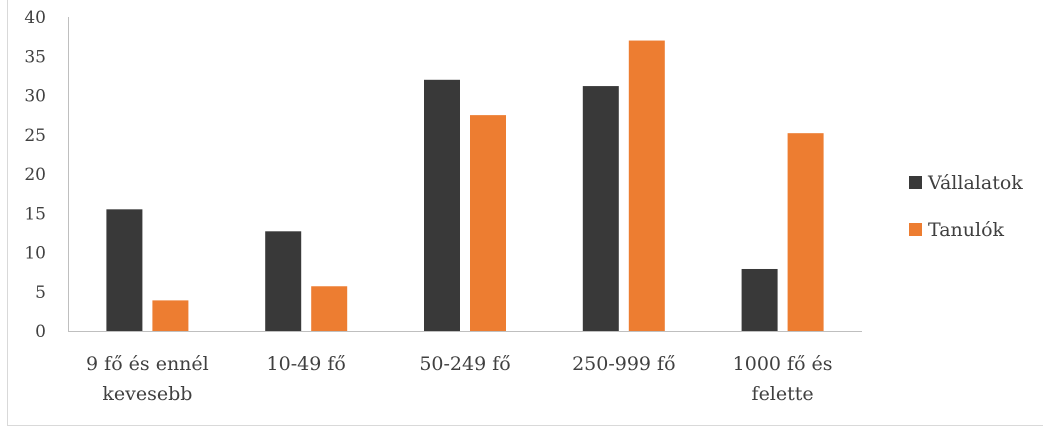 Image resolution: width=1043 pixels, height=430 pixels. Describe the element at coordinates (35, 254) in the screenshot. I see `y-tick-label: 10` at that location.